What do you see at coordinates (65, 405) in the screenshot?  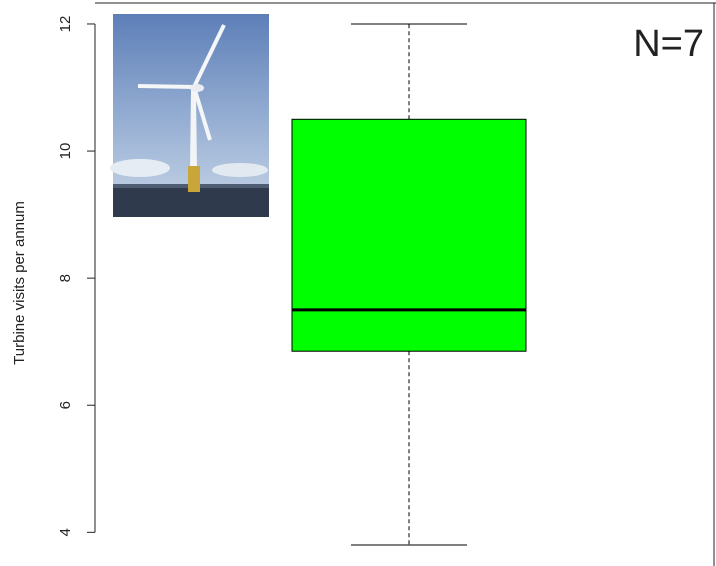 I see `y-tick-label: 6` at bounding box center [65, 405].